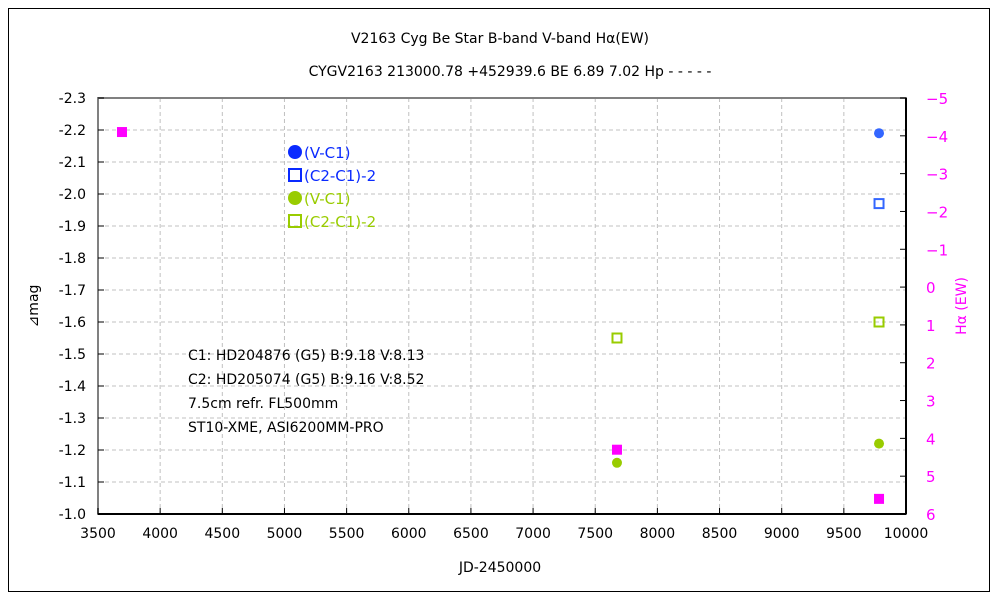 This screenshot has height=604, width=1000. Describe the element at coordinates (720, 534) in the screenshot. I see `x-tick-label: 8500` at that location.